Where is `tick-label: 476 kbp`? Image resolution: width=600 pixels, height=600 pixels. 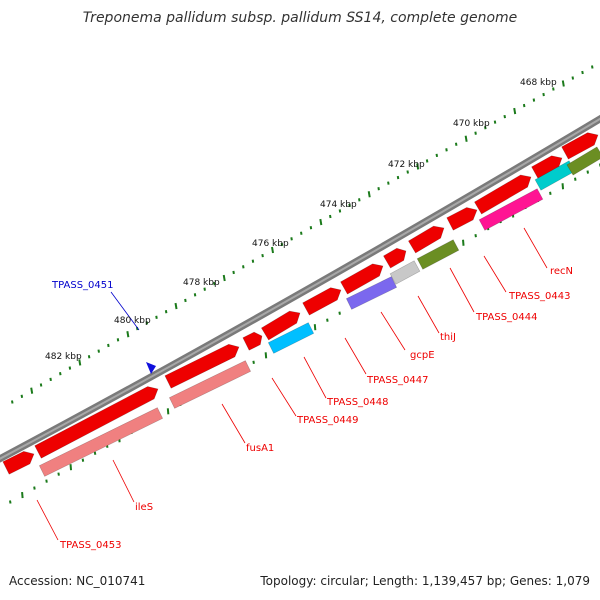 tick-label: 476 kbp is located at coordinates (270, 244).